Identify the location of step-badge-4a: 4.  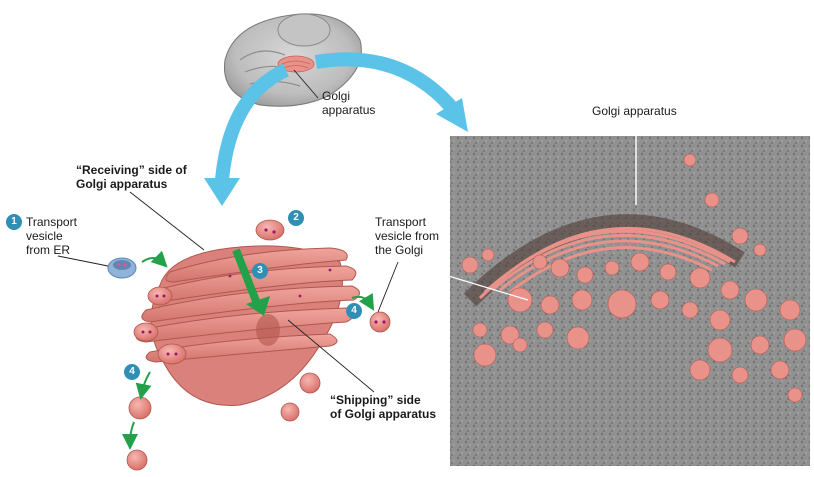
(354, 311).